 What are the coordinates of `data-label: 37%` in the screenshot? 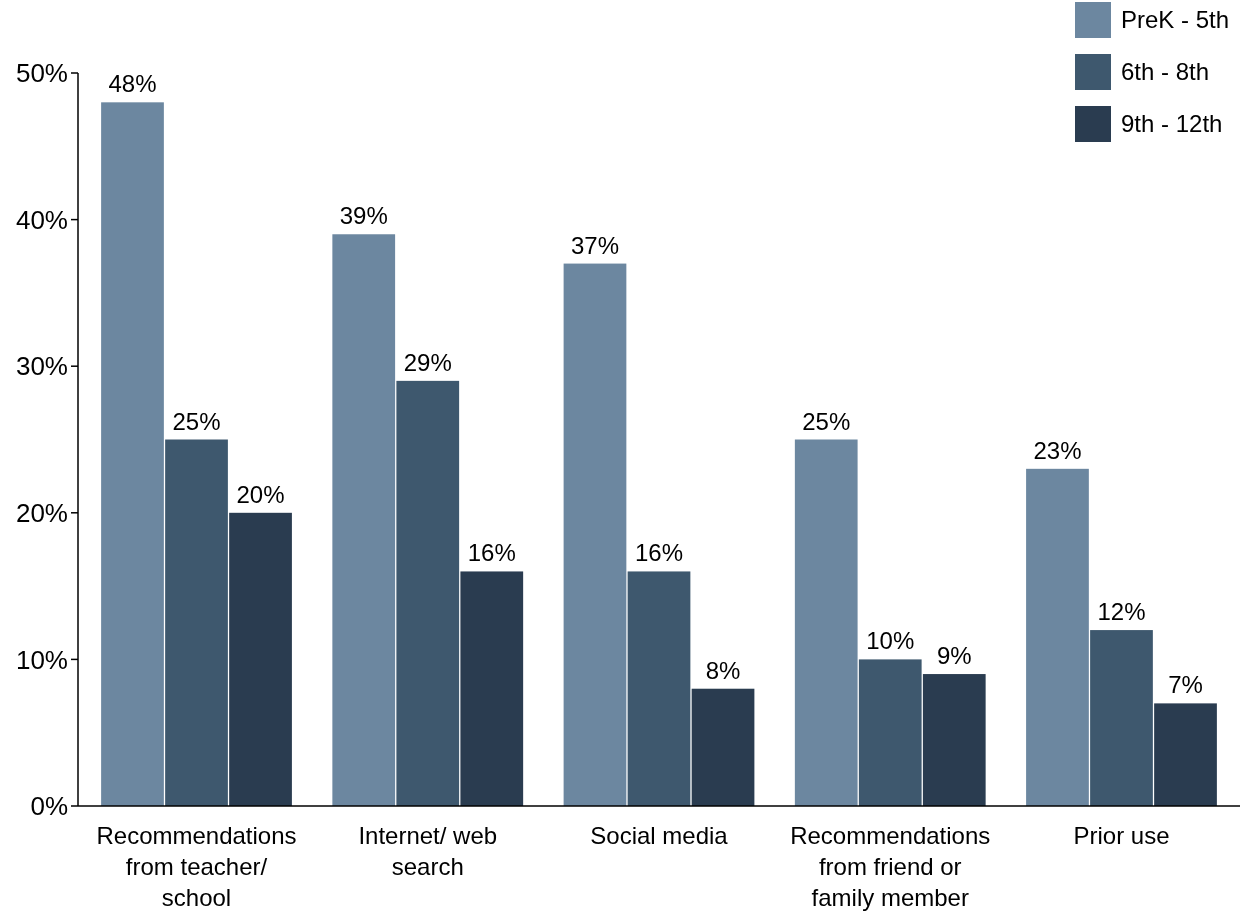 It's located at (594, 245).